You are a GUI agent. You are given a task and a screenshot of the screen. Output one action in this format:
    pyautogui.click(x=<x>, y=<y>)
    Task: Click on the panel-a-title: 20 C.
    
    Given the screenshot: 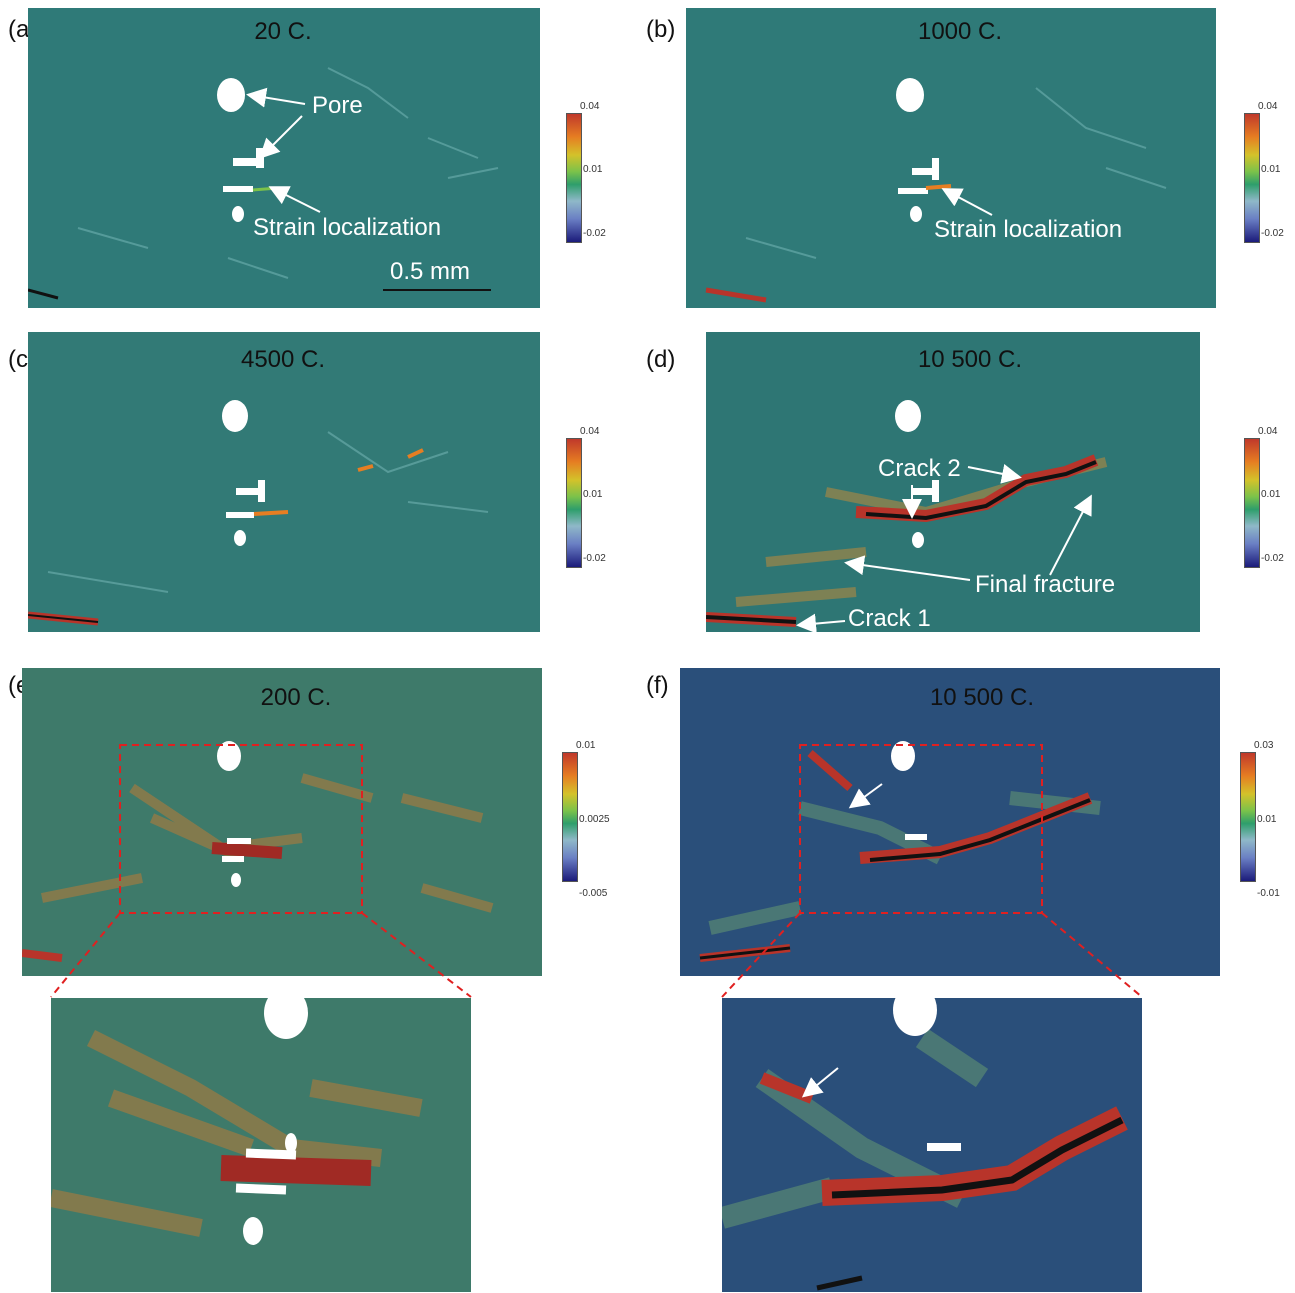 What is the action you would take?
    pyautogui.click(x=283, y=31)
    